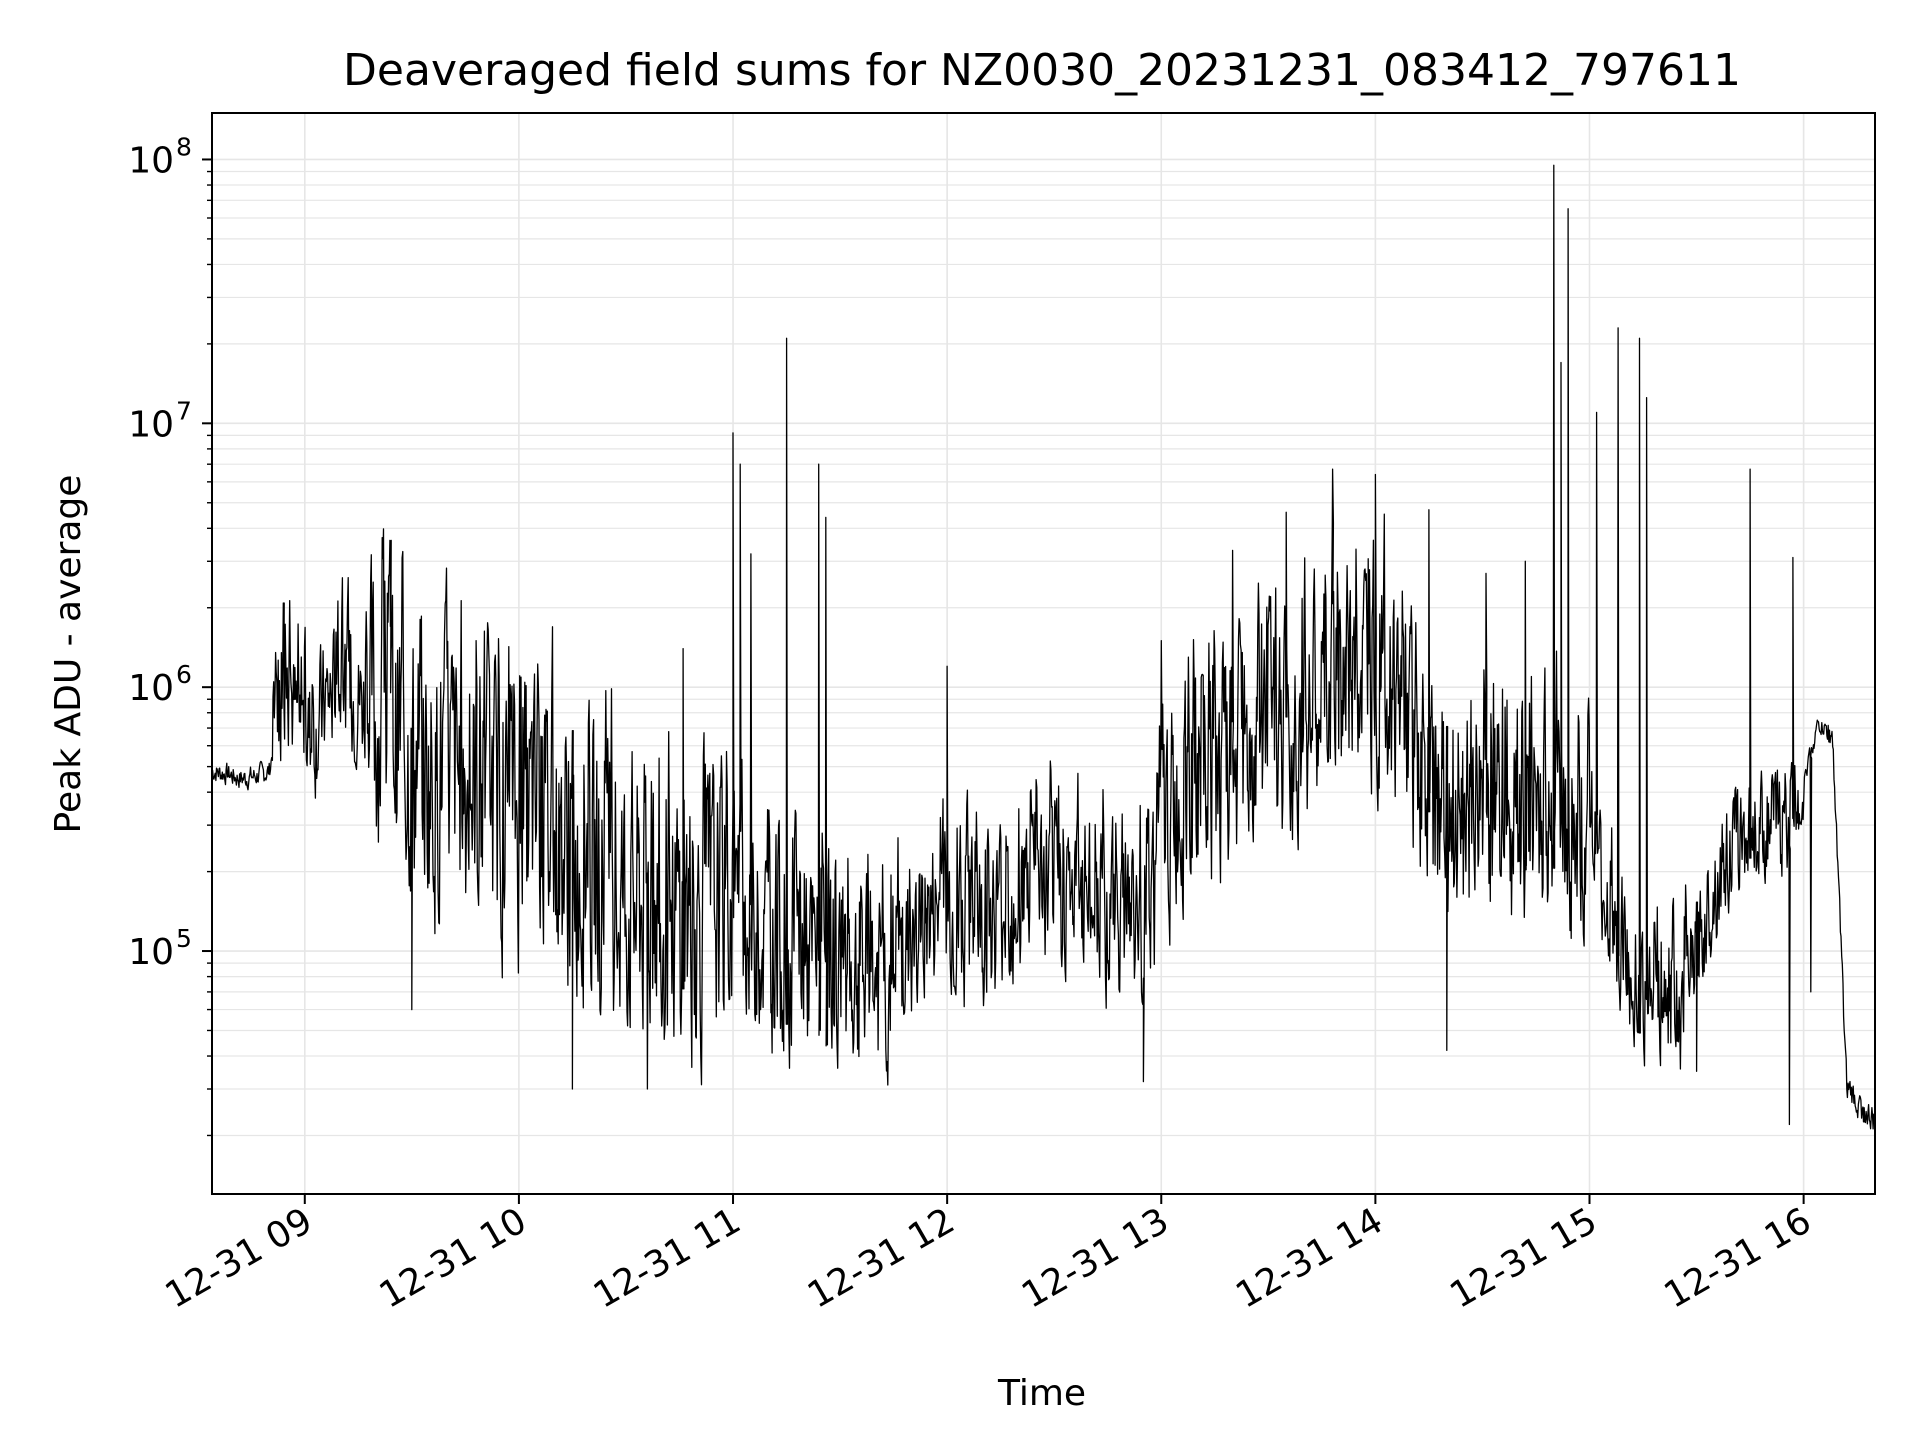 Image resolution: width=1920 pixels, height=1440 pixels. What do you see at coordinates (184, 146) in the screenshot?
I see `y-tick-exponent: 8` at bounding box center [184, 146].